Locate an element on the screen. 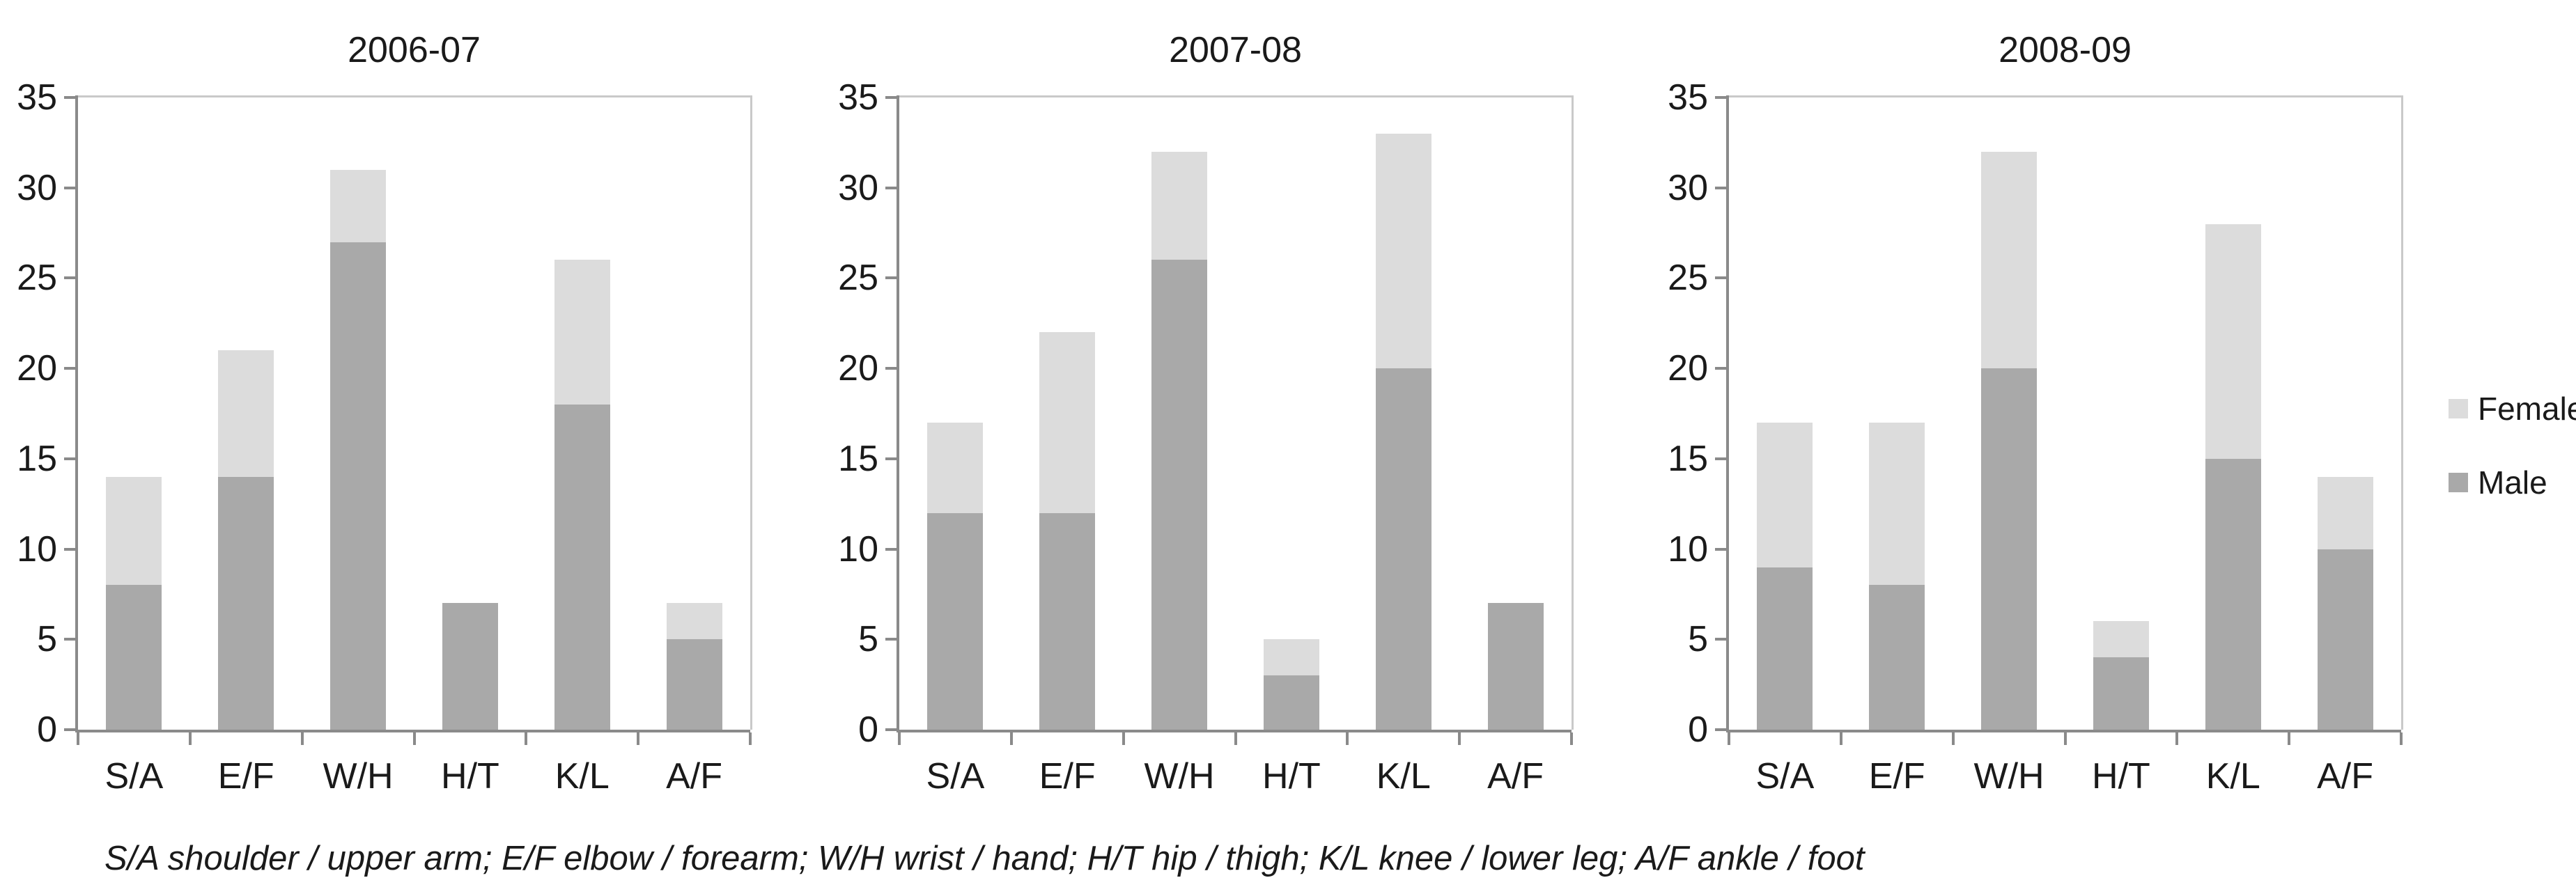 This screenshot has height=894, width=2576. legend-item-male: Male is located at coordinates (2512, 482).